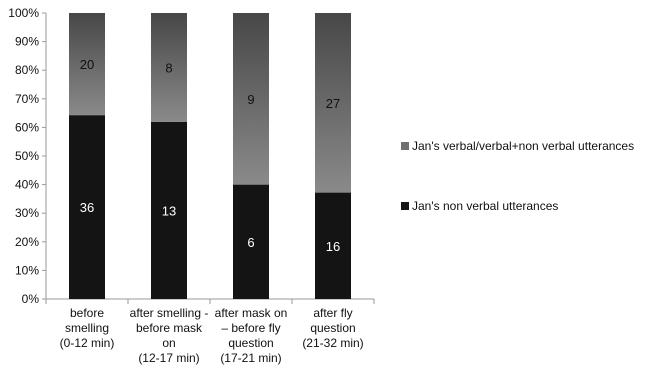  I want to click on bar-data-label: 20, so click(87, 64).